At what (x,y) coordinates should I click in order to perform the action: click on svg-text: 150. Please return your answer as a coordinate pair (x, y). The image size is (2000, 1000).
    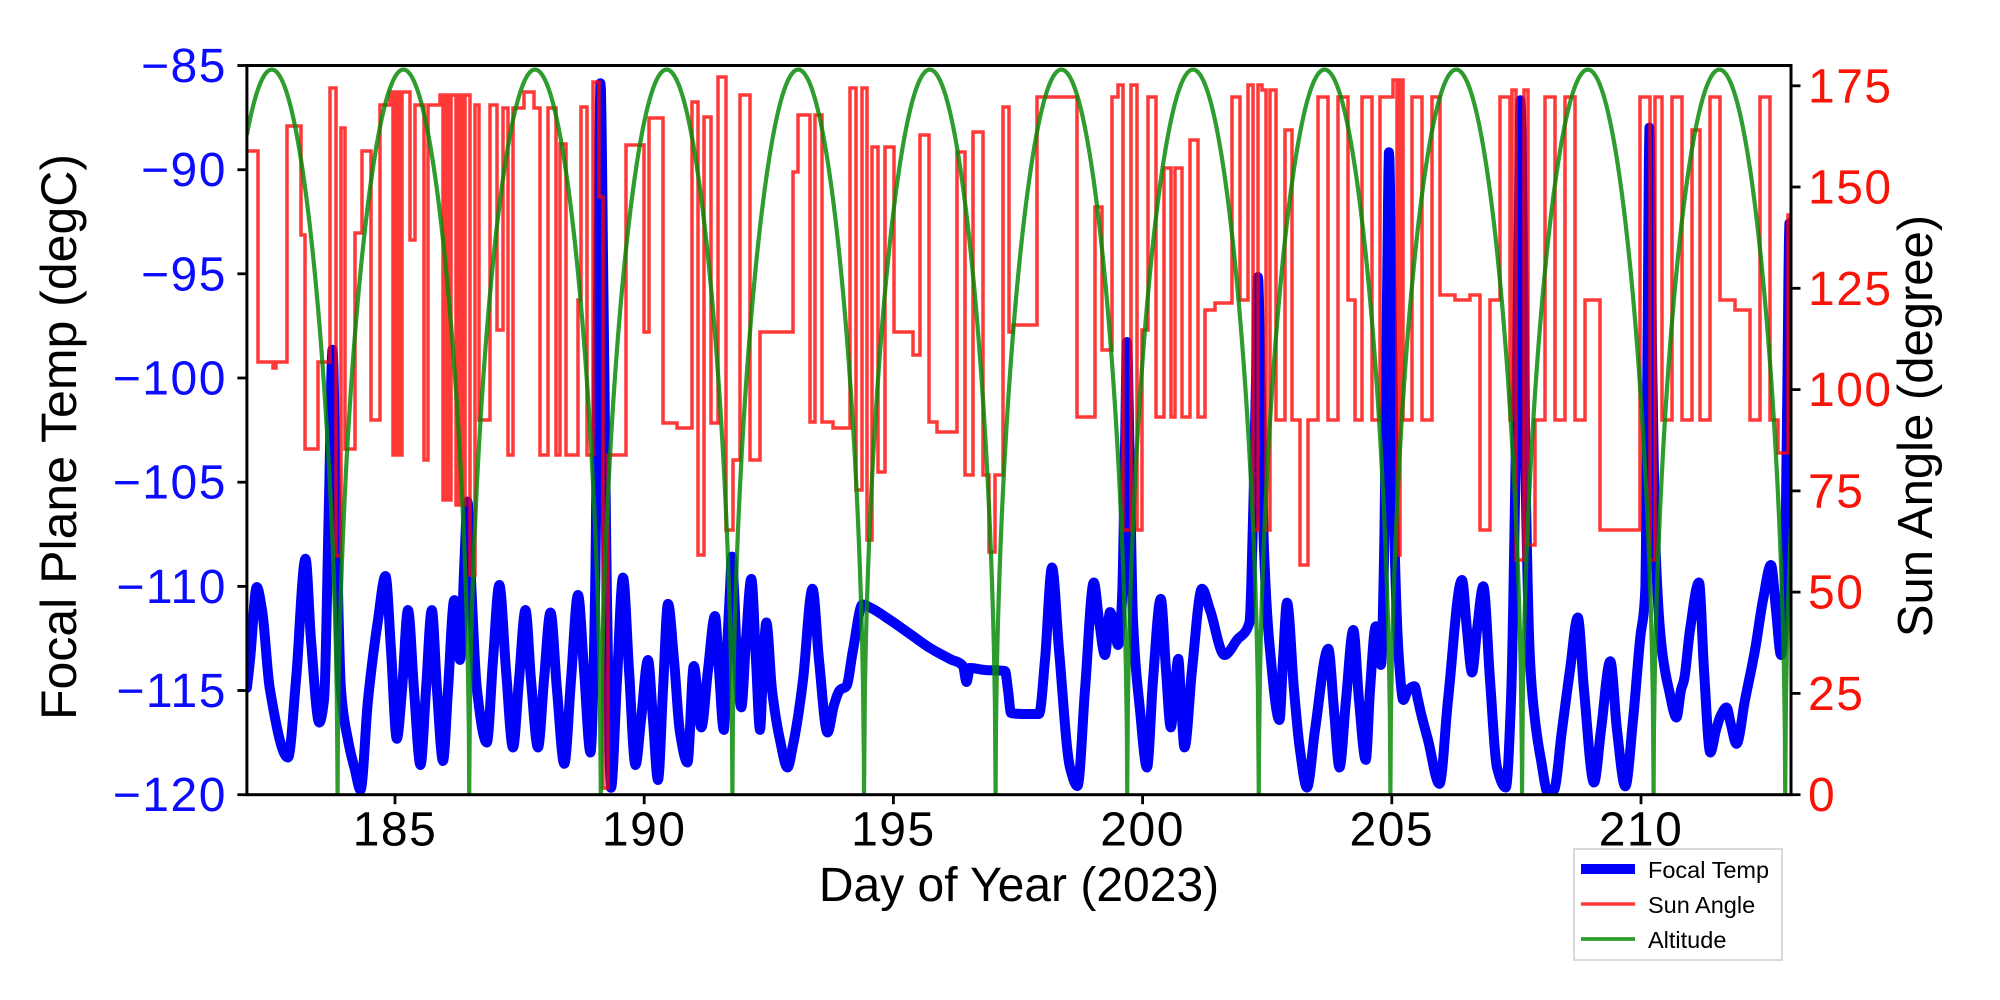
    Looking at the image, I should click on (1850, 188).